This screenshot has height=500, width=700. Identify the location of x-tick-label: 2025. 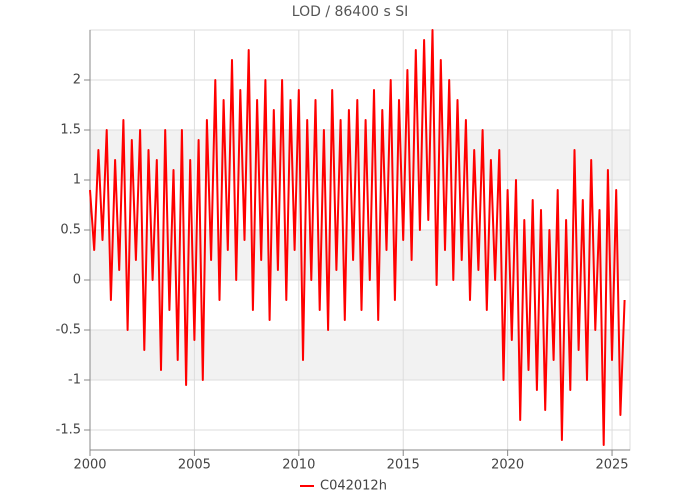
(611, 465).